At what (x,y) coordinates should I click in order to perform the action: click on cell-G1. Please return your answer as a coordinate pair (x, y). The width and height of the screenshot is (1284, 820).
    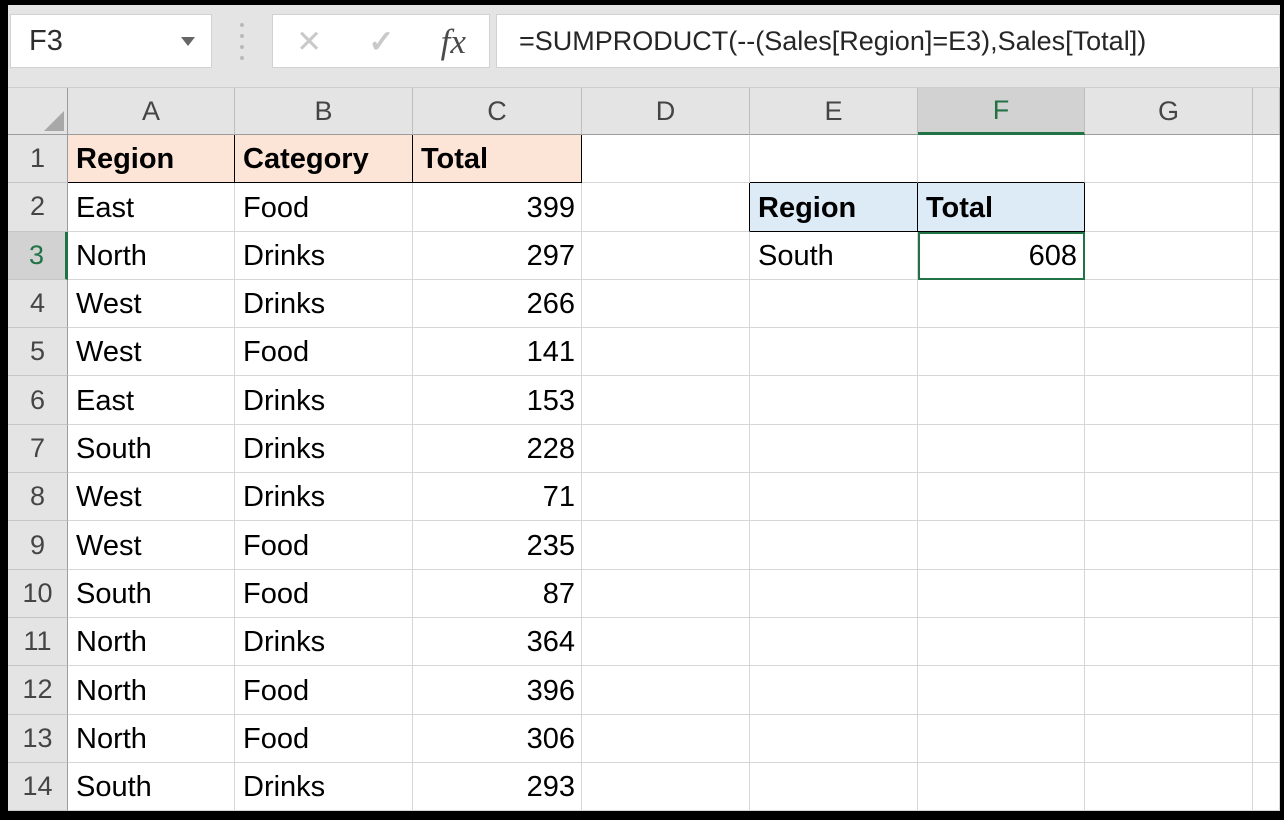
    Looking at the image, I should click on (1169, 159).